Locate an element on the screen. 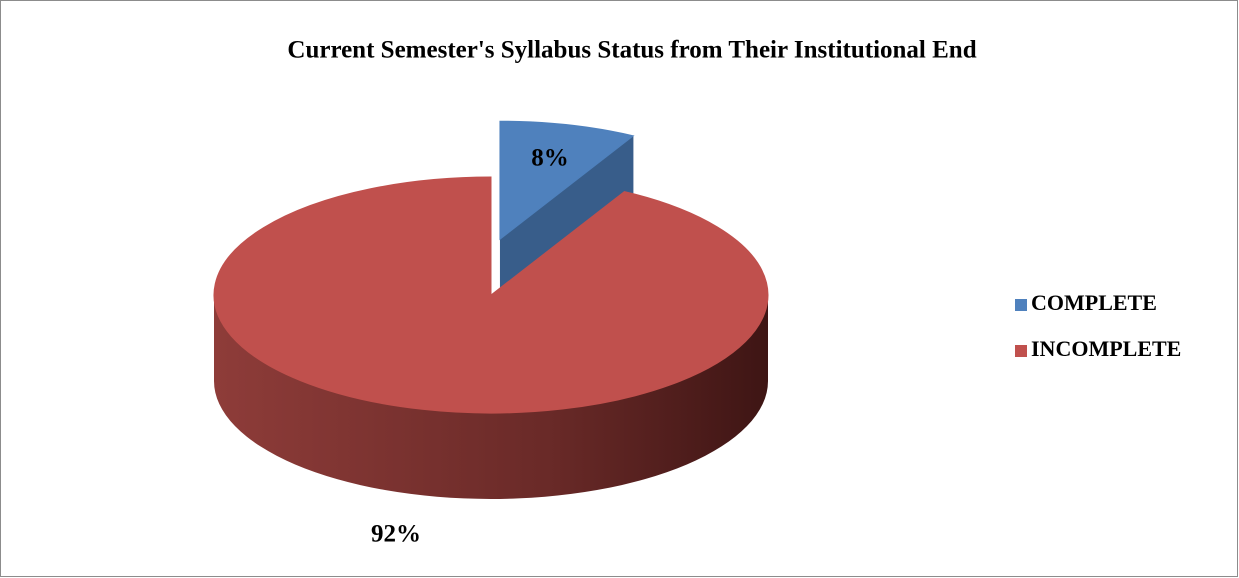 This screenshot has width=1239, height=578. legend-label: INCOMPLETE is located at coordinates (1106, 348).